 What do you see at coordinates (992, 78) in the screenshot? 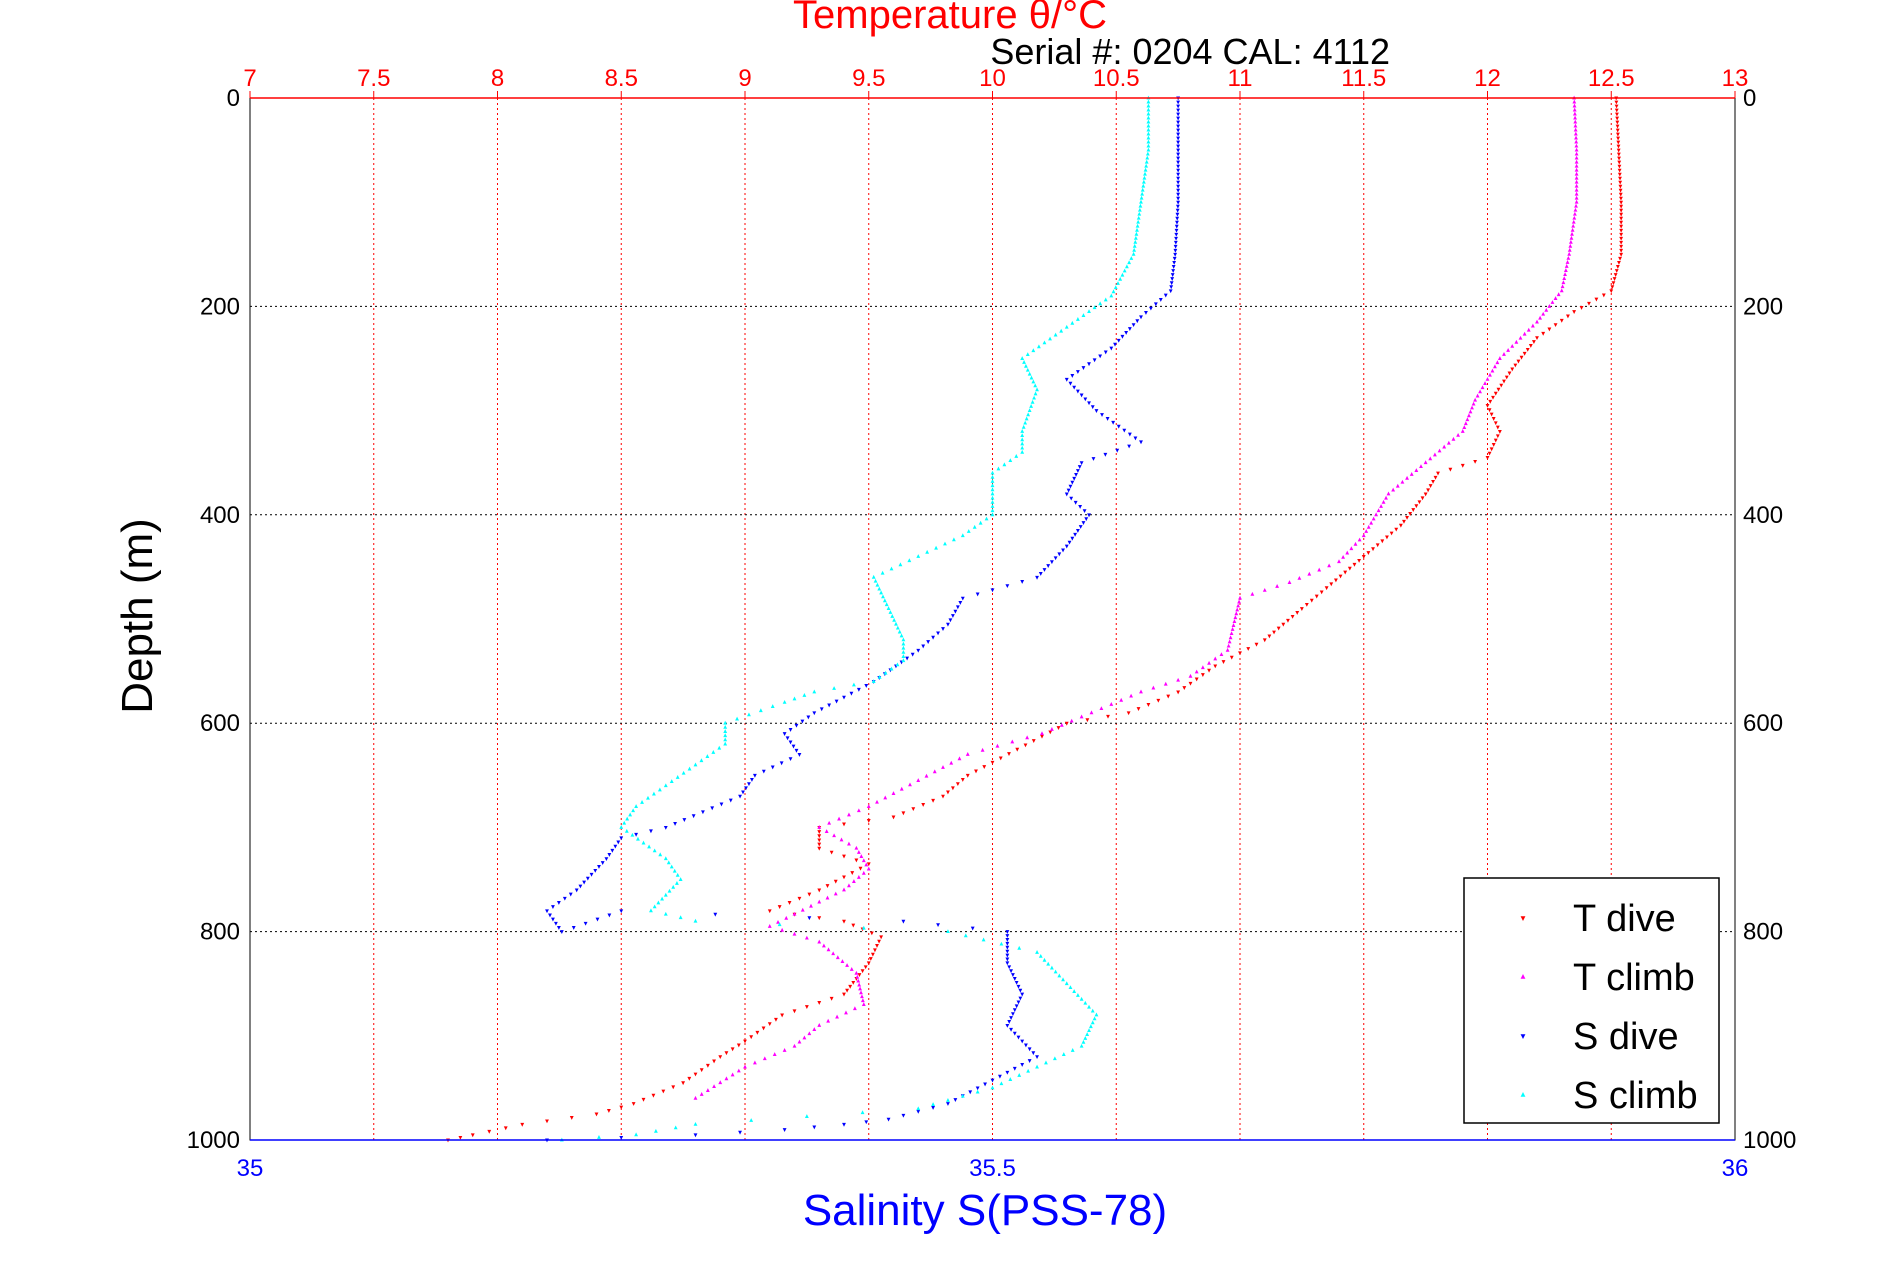
I see `temperature-tick-label: 10` at bounding box center [992, 78].